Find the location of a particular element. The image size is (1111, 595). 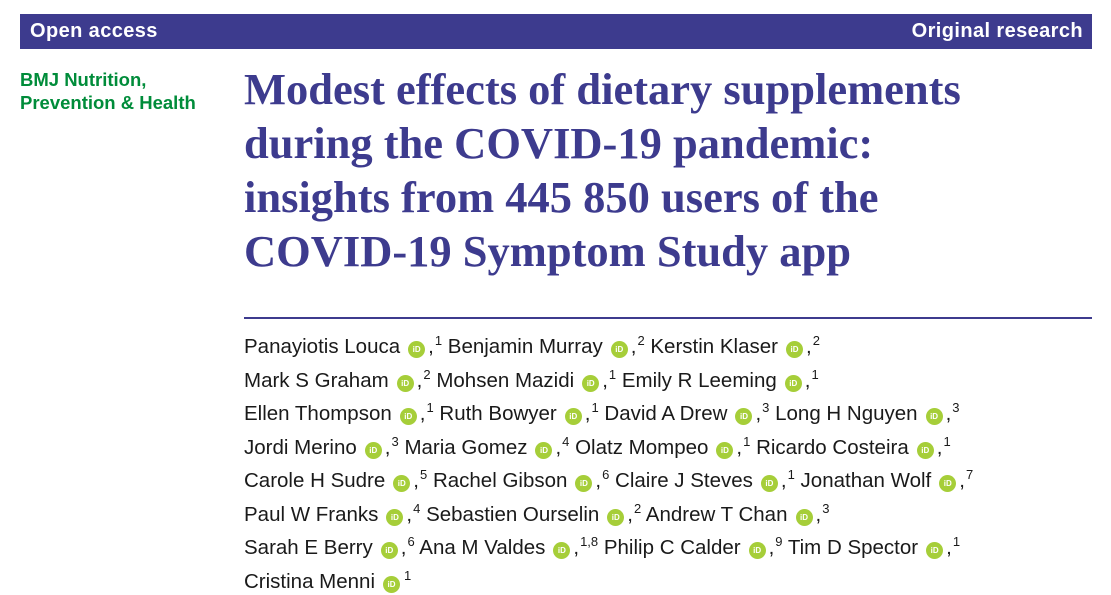

author-name: Jonathan Wolf is located at coordinates (866, 480).